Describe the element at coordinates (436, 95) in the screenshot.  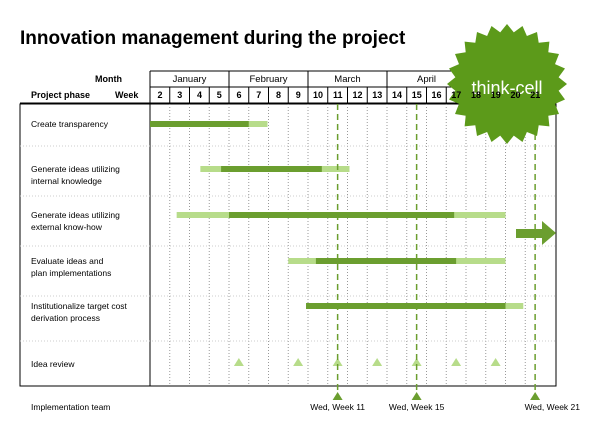
I see `week-header: 16` at that location.